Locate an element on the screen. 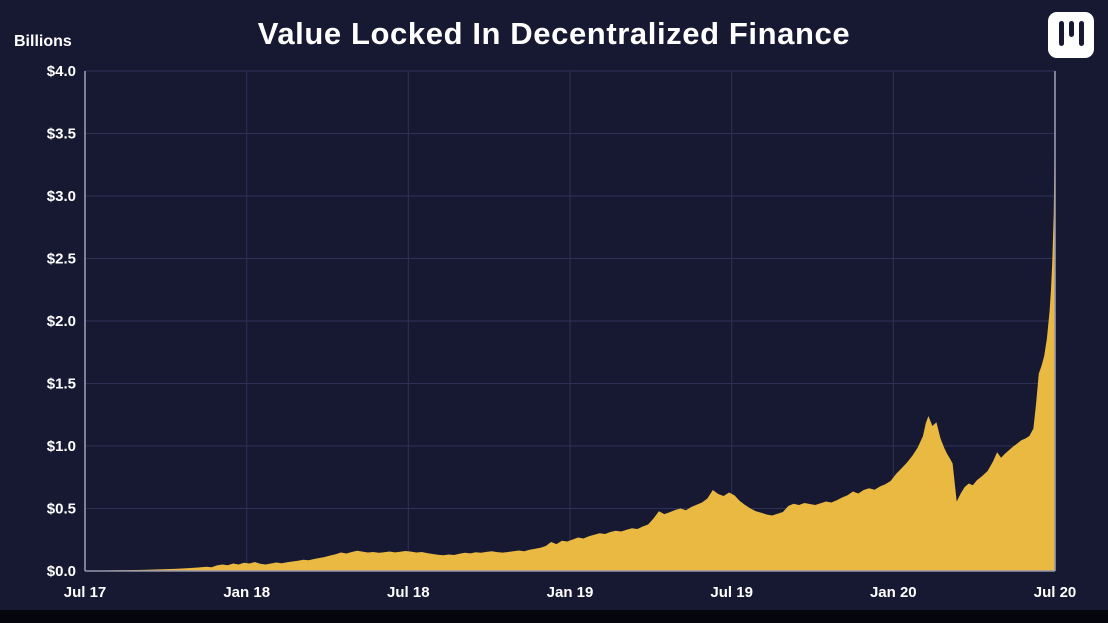 This screenshot has height=623, width=1108. svg-text: $1.0 is located at coordinates (61, 446).